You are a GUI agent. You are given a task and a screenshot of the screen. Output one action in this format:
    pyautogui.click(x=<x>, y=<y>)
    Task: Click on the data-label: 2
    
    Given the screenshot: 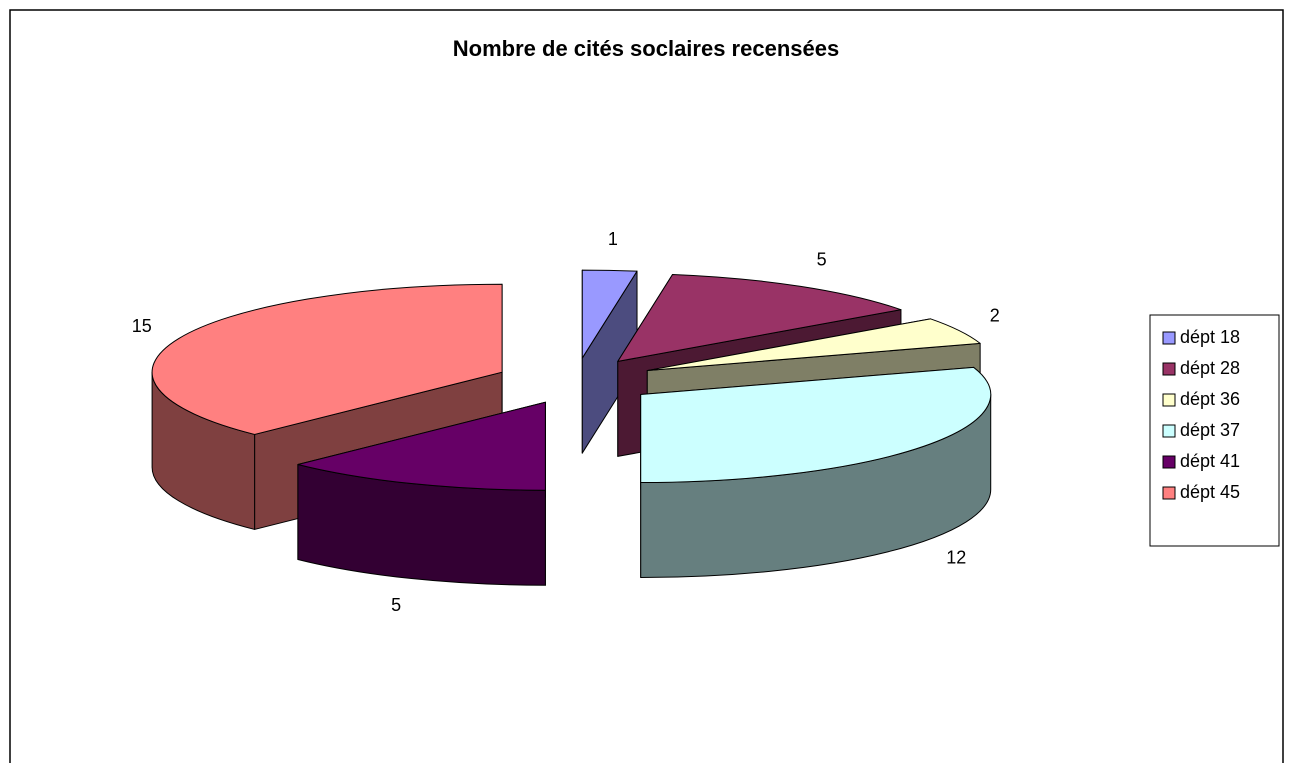 What is the action you would take?
    pyautogui.click(x=995, y=316)
    